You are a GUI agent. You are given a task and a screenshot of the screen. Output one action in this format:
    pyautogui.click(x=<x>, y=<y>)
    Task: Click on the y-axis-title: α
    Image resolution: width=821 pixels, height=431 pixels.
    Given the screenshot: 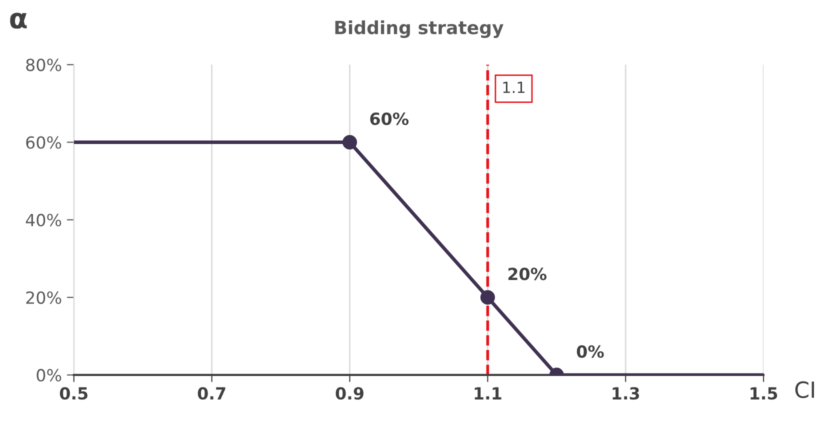 What is the action you would take?
    pyautogui.click(x=18, y=20)
    